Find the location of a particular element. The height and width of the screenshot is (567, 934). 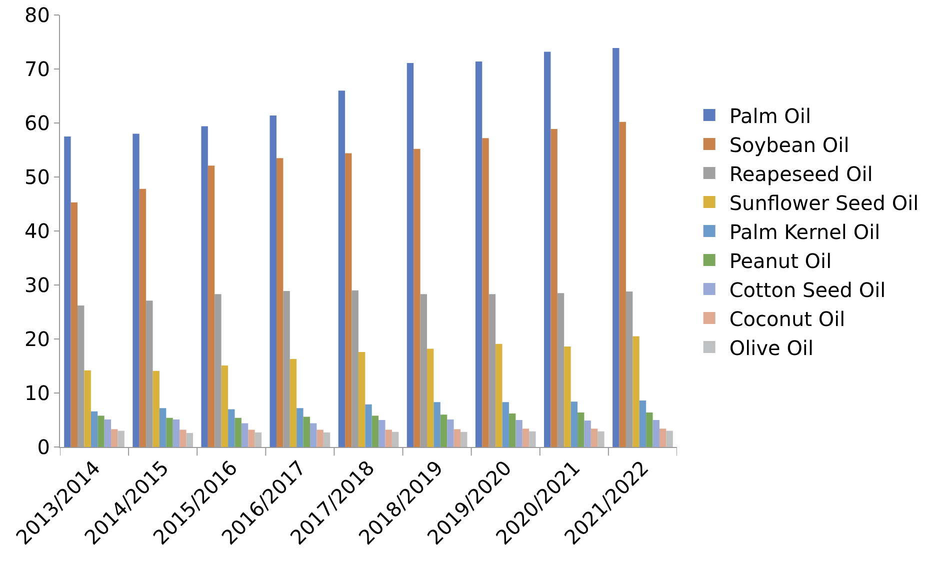

legend-label: Cotton Seed Oil is located at coordinates (807, 290).